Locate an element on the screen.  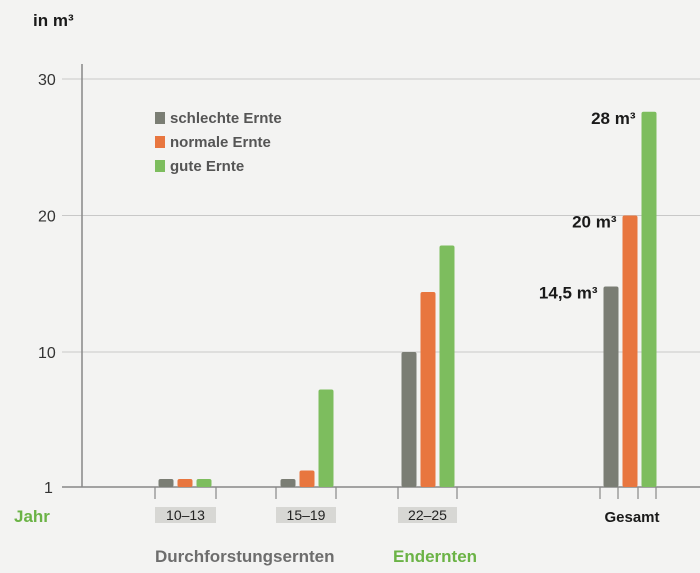
x-tick-label-0: 10–13 is located at coordinates (185, 515).